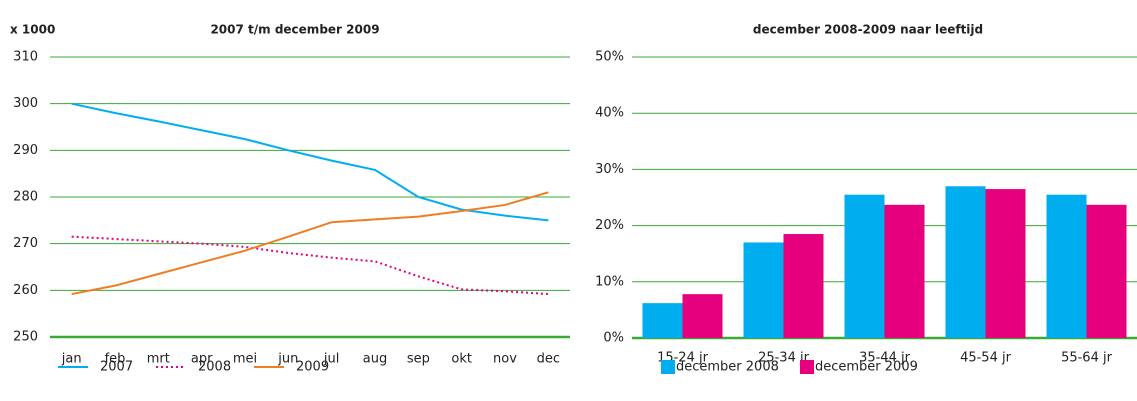 The image size is (1137, 401). I want to click on y-axis-label: x 1000, so click(32, 30).